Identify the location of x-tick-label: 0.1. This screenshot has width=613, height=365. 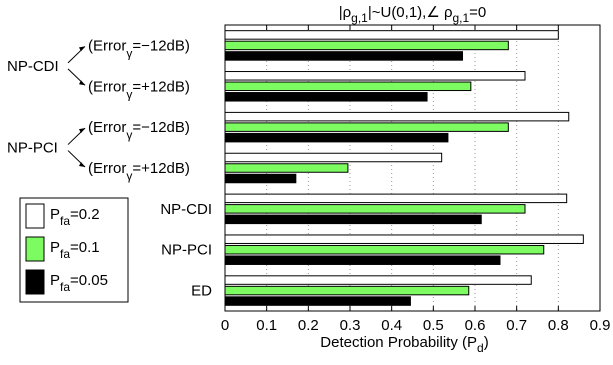
(266, 325).